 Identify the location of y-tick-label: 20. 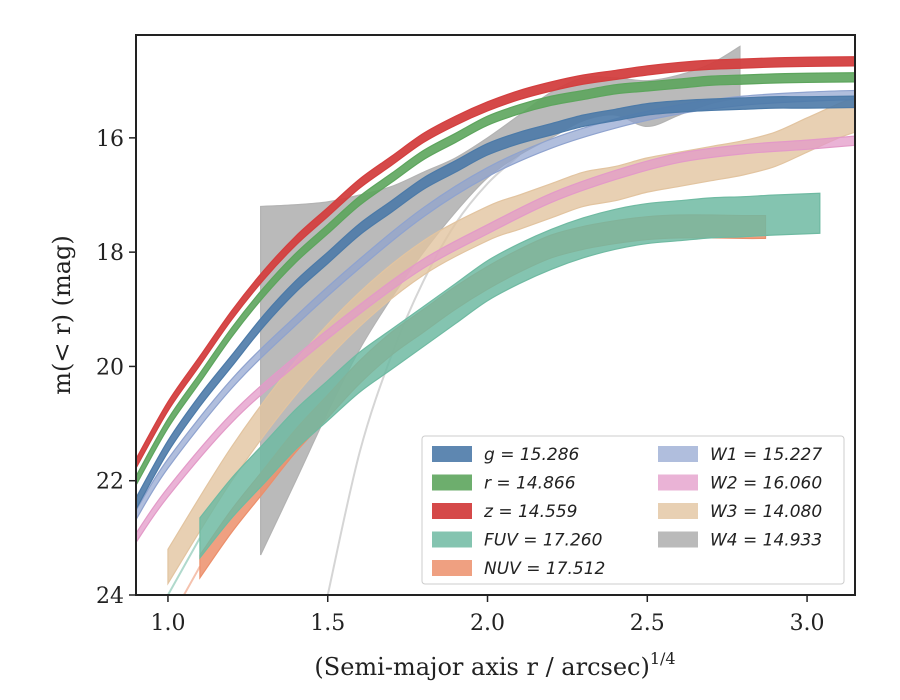
(110, 367).